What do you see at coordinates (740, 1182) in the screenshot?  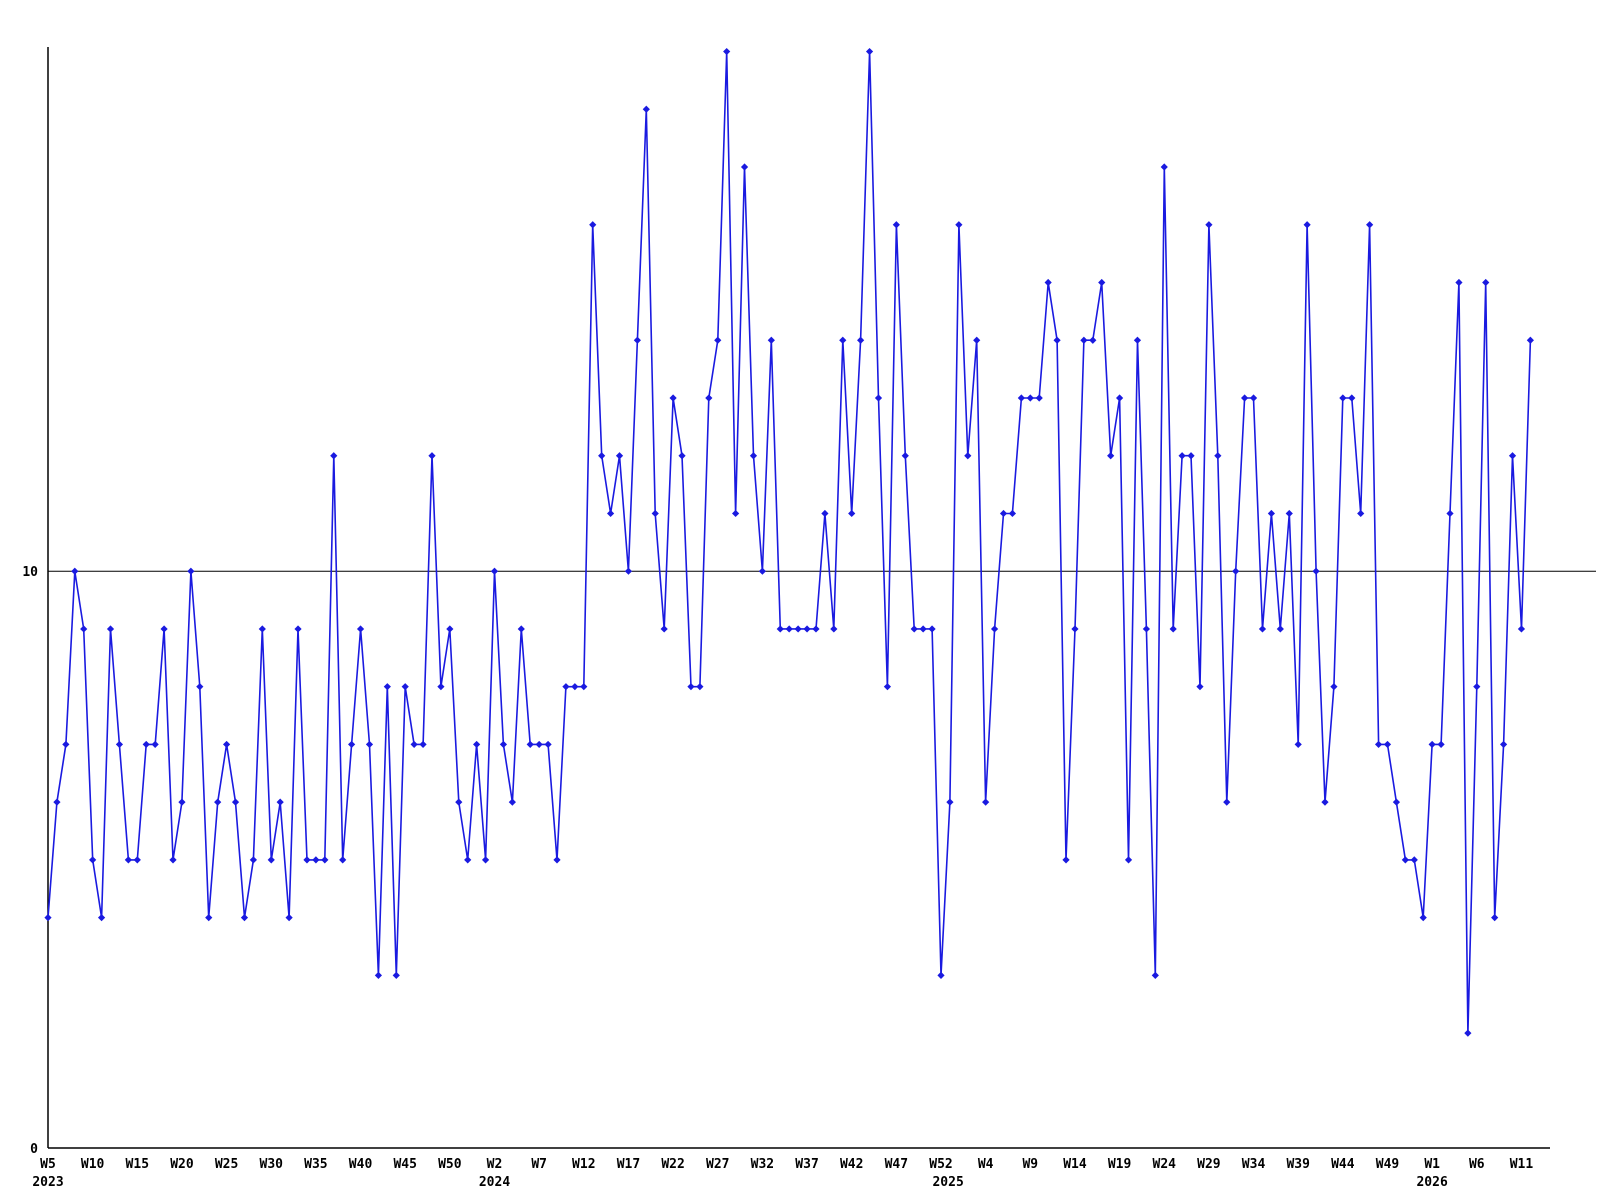 I see `x-year-labels: 2023 2024 2025 2026` at bounding box center [740, 1182].